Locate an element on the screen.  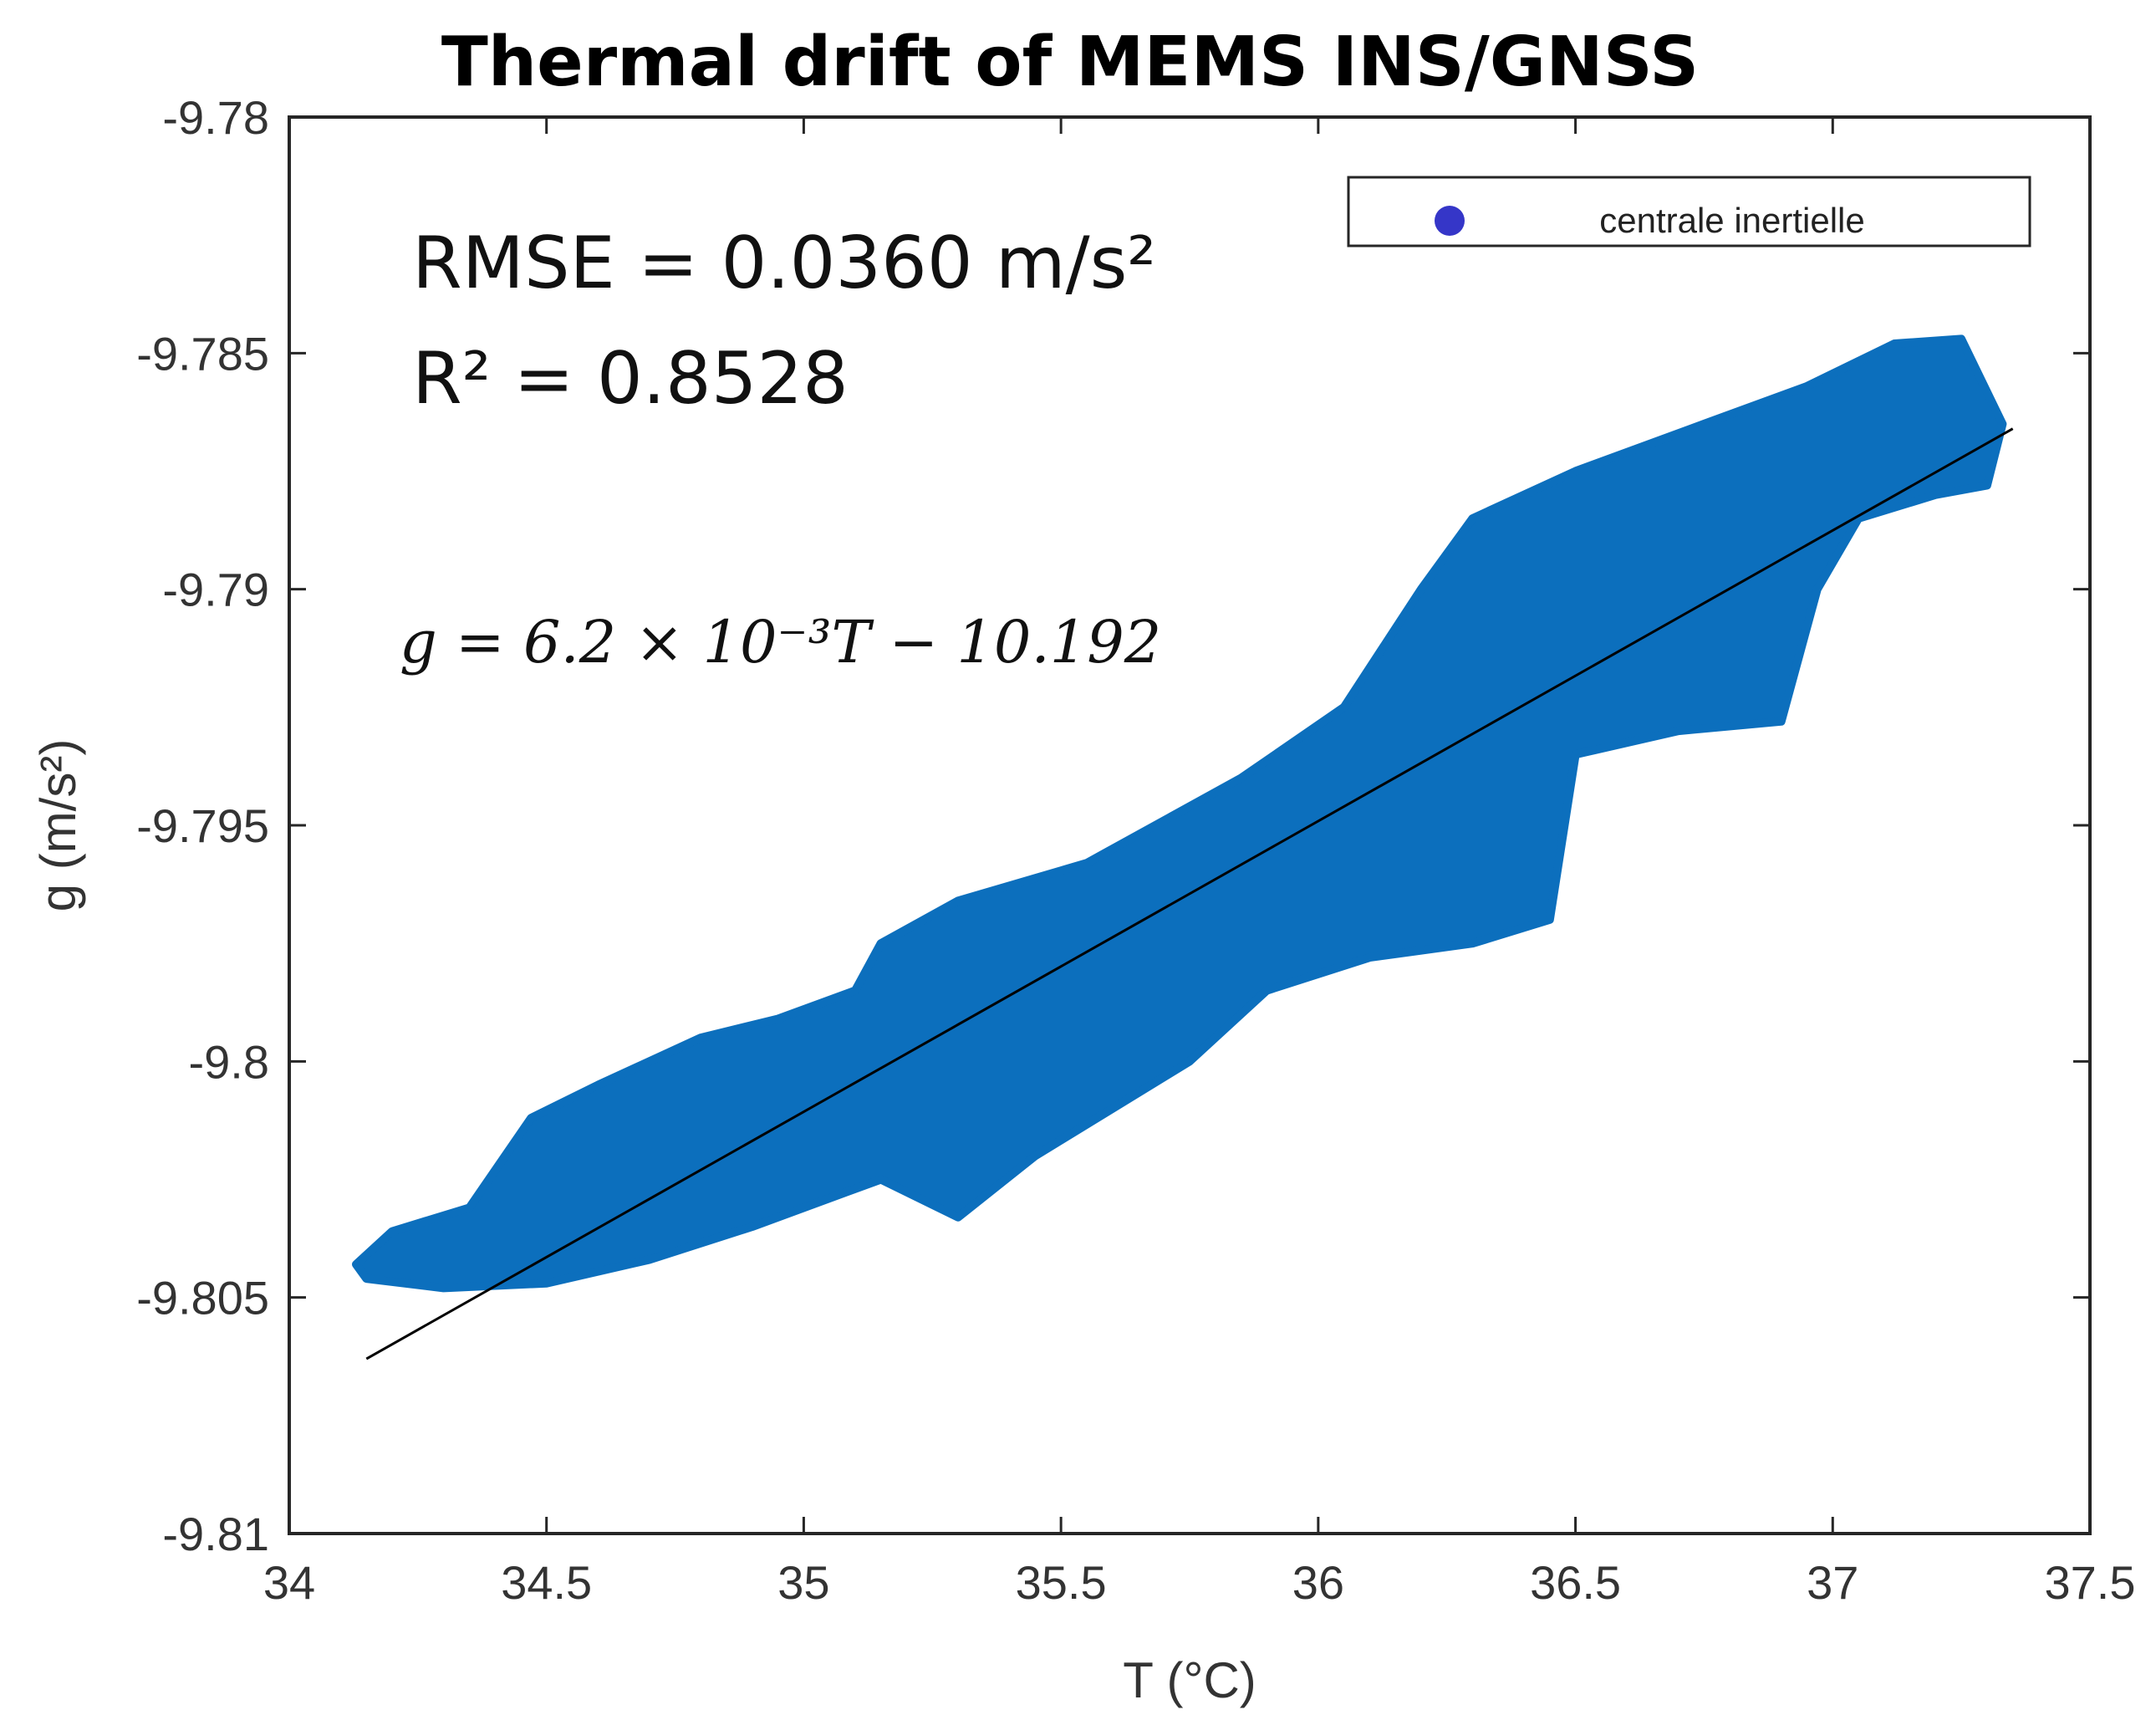
y-tick-label: -9.785 is located at coordinates (203, 353).